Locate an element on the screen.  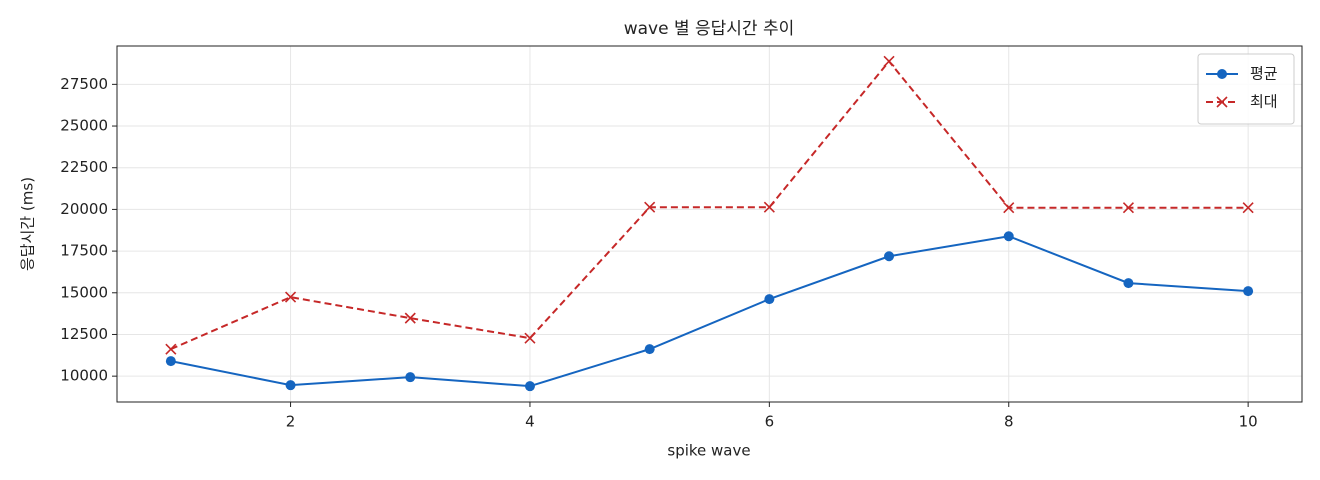
y-tick-label: 12500 is located at coordinates (84, 334).